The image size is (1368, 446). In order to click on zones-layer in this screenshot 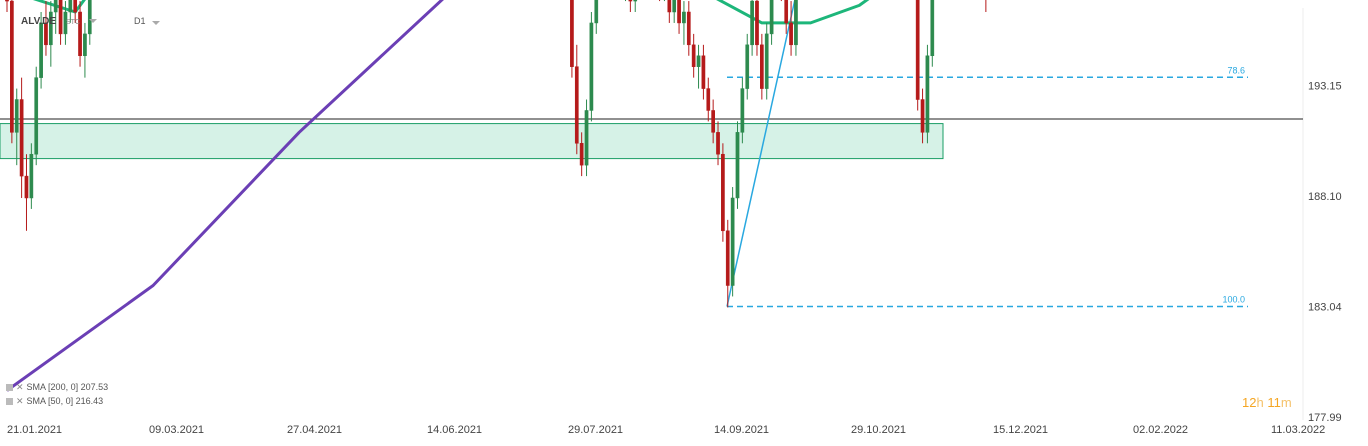, I will do `click(472, 141)`.